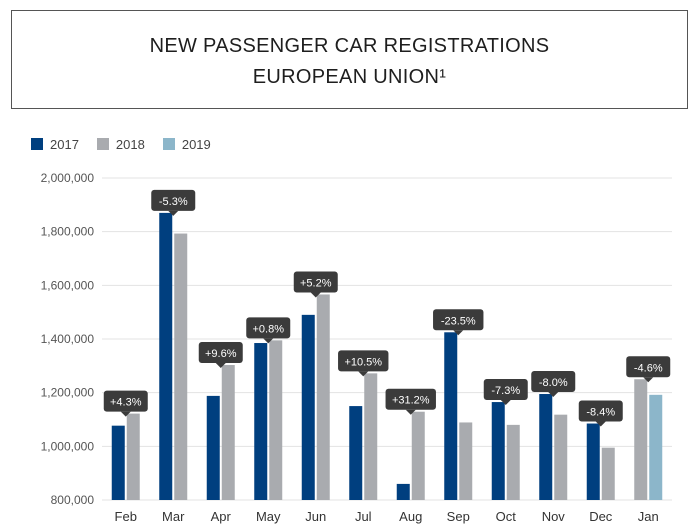 The width and height of the screenshot is (700, 531). What do you see at coordinates (363, 516) in the screenshot?
I see `x-tick-label: Jul` at bounding box center [363, 516].